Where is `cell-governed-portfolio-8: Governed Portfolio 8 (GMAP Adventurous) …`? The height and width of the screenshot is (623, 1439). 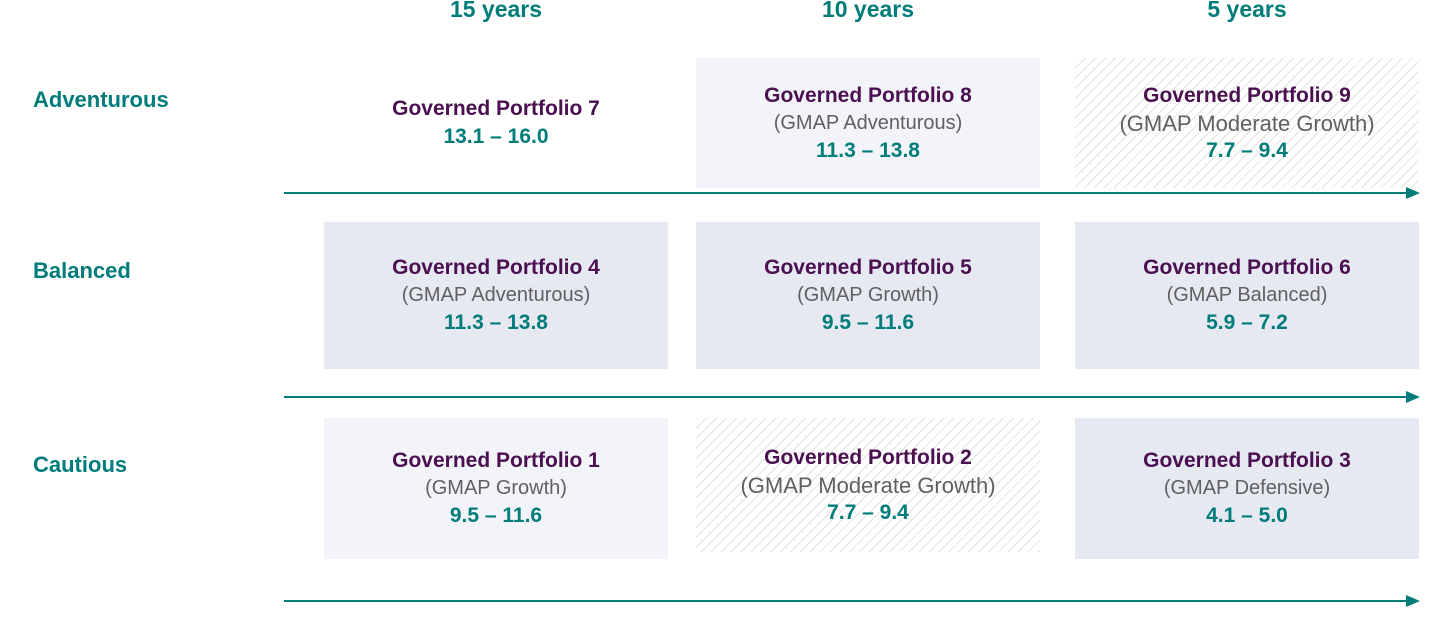 cell-governed-portfolio-8: Governed Portfolio 8 (GMAP Adventurous) … is located at coordinates (868, 123).